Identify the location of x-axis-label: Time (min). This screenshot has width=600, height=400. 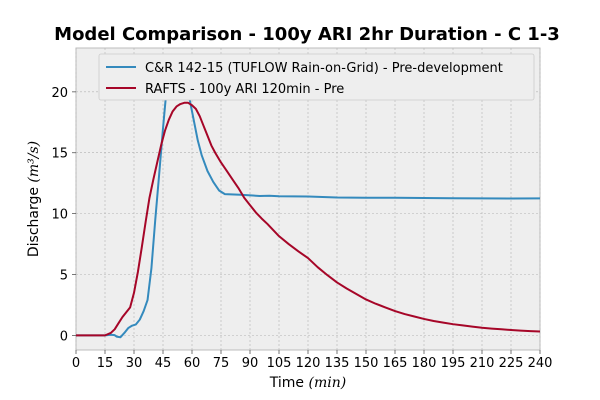
(307, 383).